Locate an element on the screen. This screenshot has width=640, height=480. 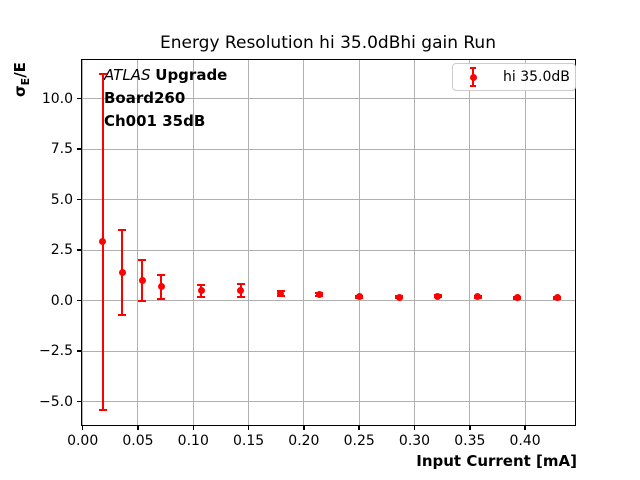
atlas-annotation: ATLAS Upgrade Board260 Ch001 35dB is located at coordinates (165, 98).